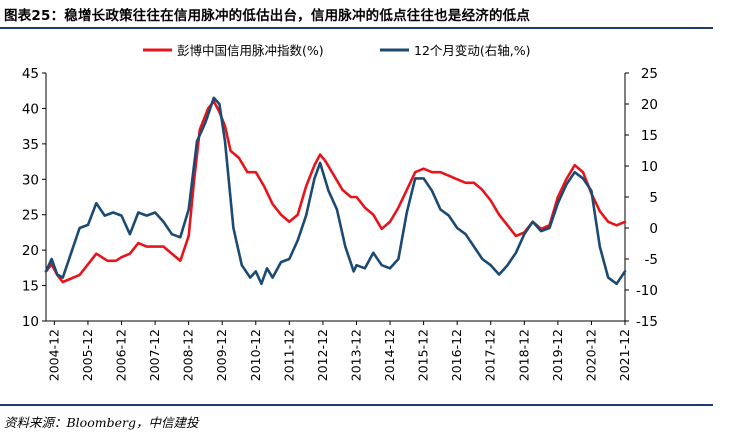 The image size is (731, 438). What do you see at coordinates (221, 355) in the screenshot?
I see `x-tick-label: 2009-12` at bounding box center [221, 355].